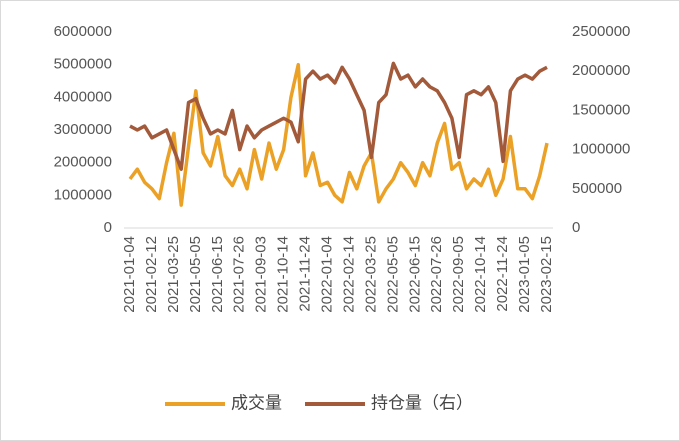  What do you see at coordinates (576, 227) in the screenshot?
I see `y2-tick-label: 0` at bounding box center [576, 227].